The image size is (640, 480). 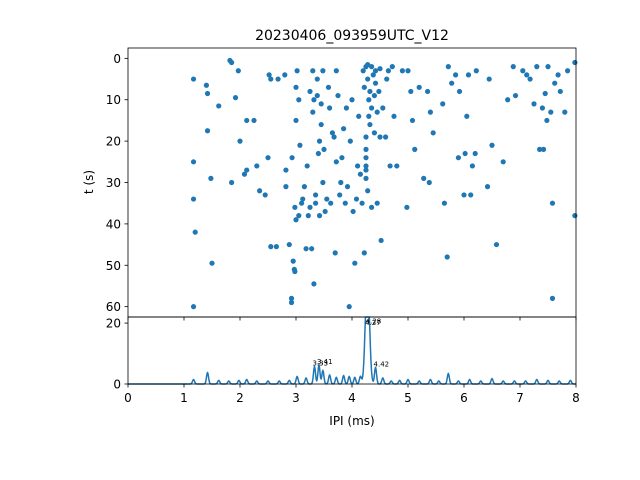 What do you see at coordinates (117, 385) in the screenshot?
I see `y-tick-label: 0` at bounding box center [117, 385].